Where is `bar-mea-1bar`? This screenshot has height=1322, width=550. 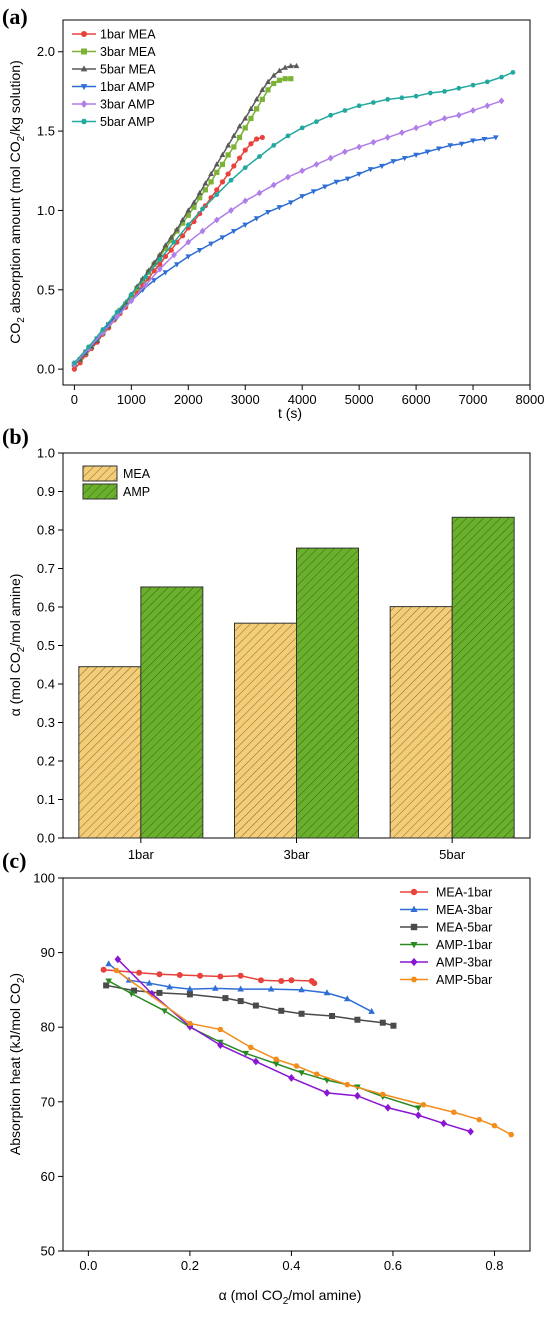 bar-mea-1bar is located at coordinates (110, 752).